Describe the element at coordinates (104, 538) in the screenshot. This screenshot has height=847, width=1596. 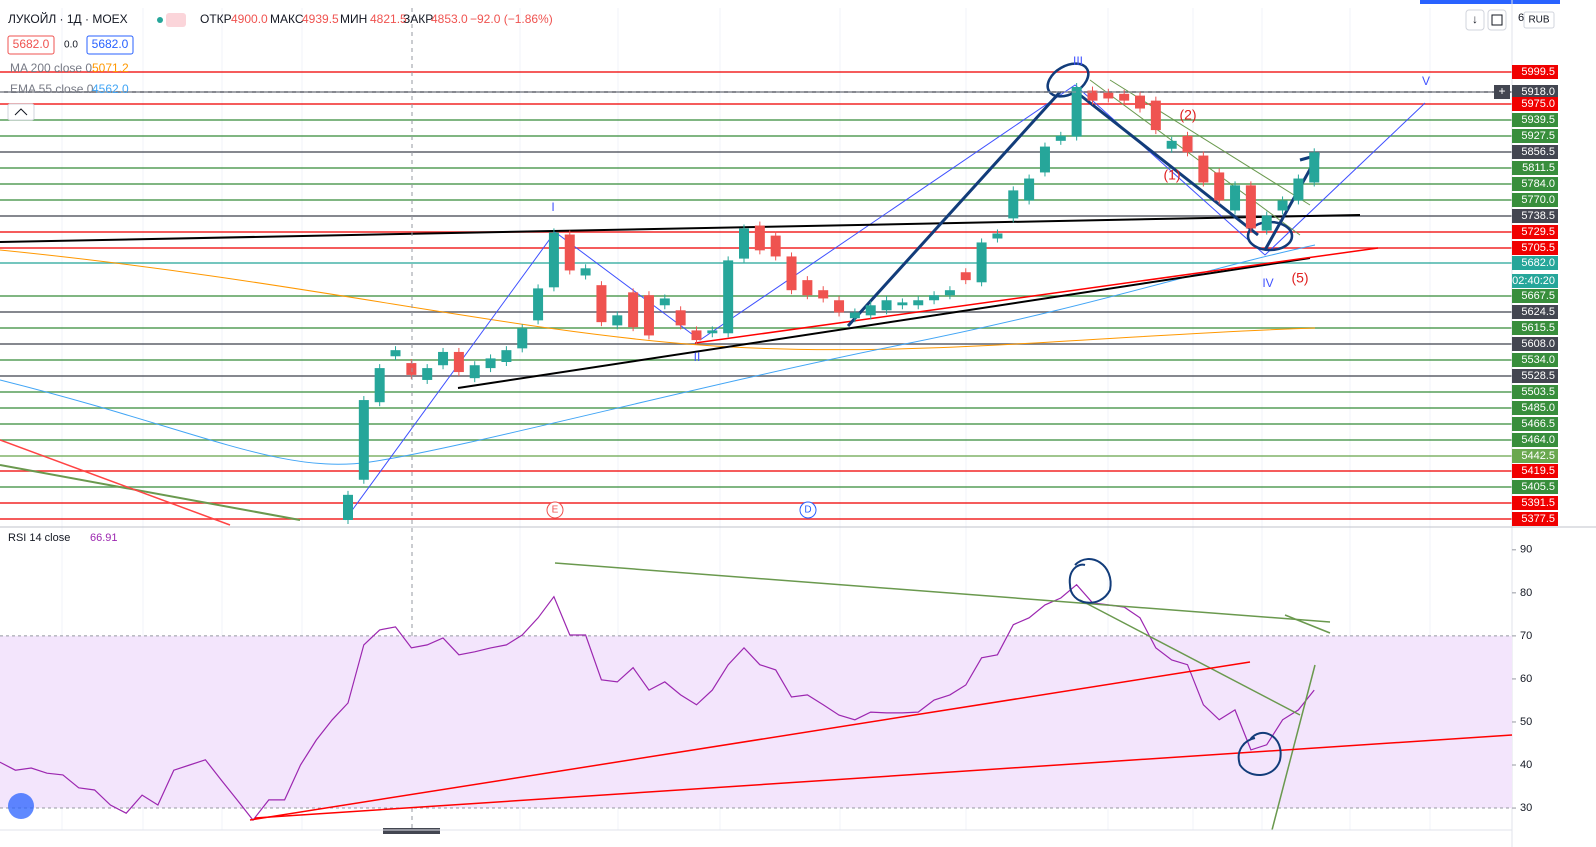
I see `rsi-value: 66.91` at that location.